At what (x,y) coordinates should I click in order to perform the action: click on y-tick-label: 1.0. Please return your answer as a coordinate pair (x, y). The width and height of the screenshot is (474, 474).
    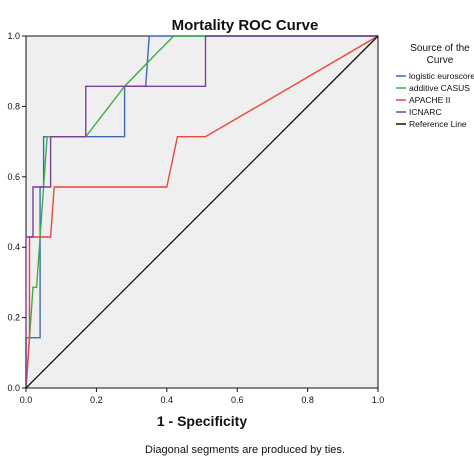
    Looking at the image, I should click on (13, 36).